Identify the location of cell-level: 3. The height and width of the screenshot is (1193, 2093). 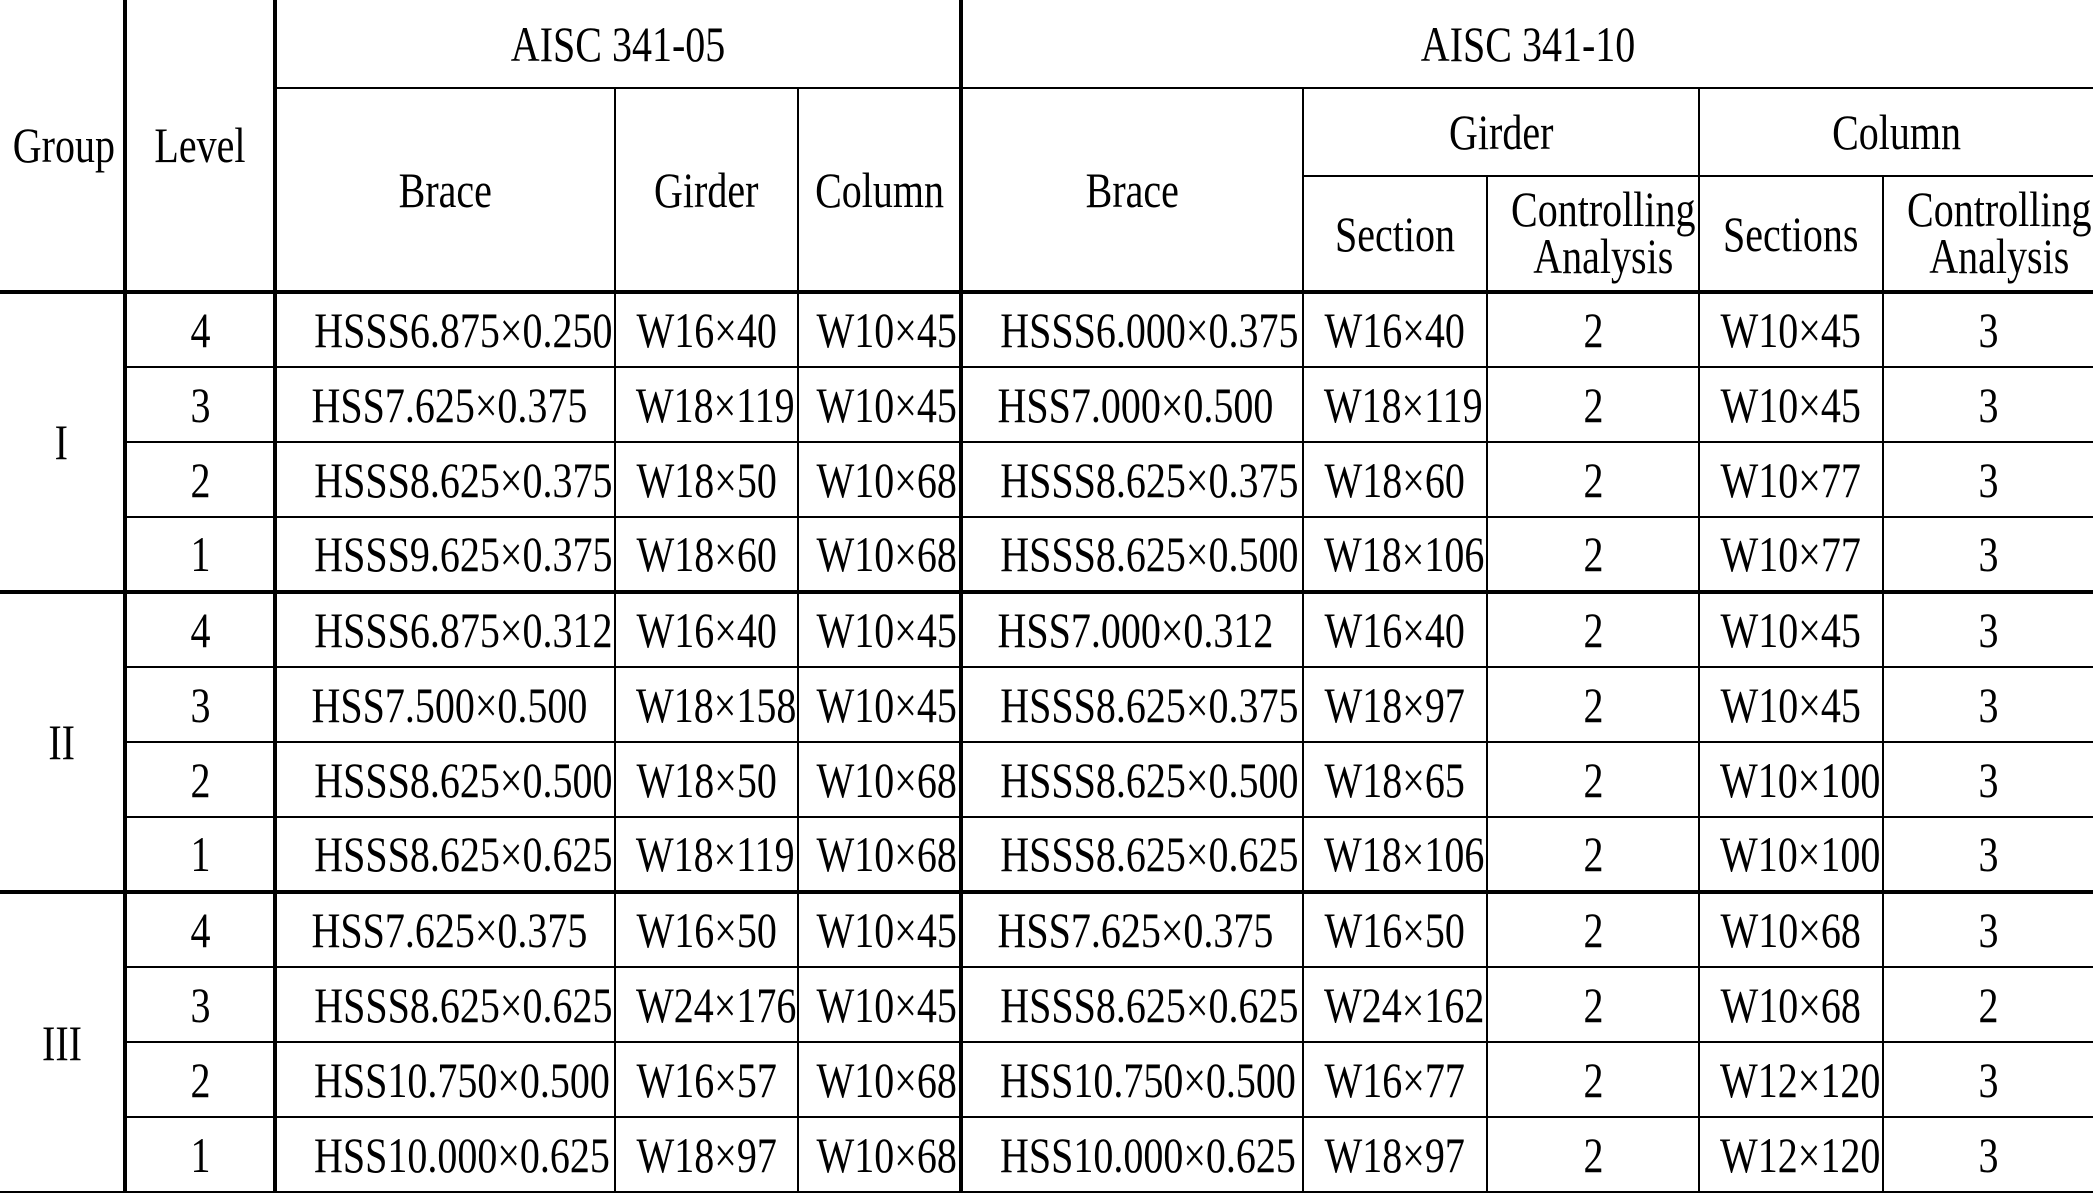
(200, 404).